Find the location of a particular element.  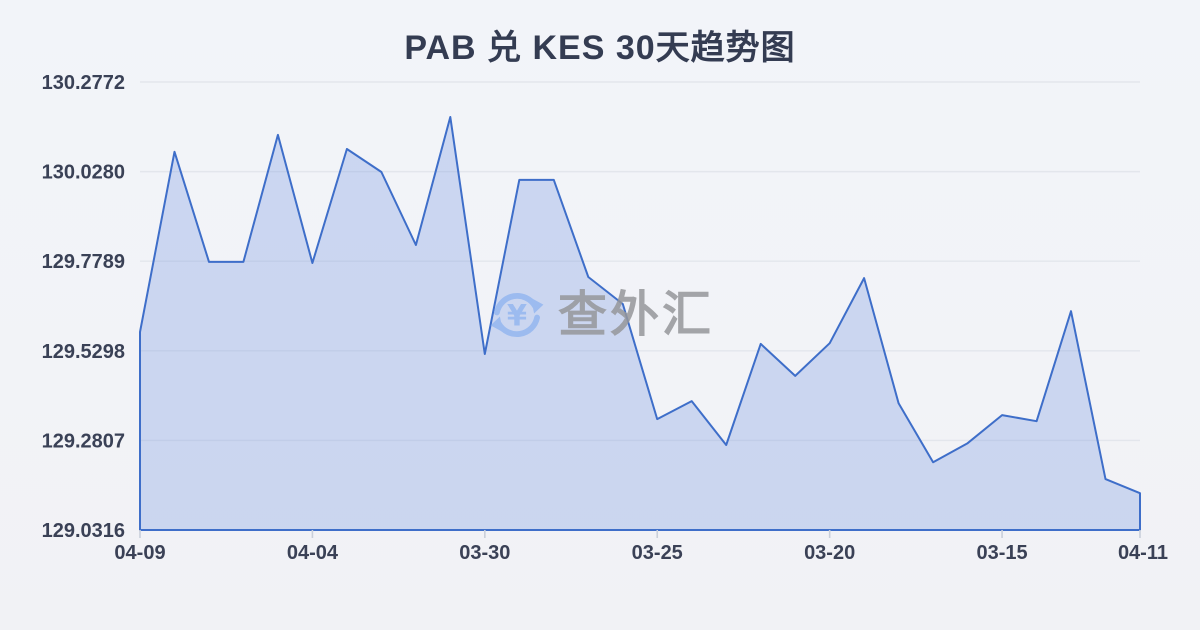

x-axis-label: 04-04 is located at coordinates (313, 553).